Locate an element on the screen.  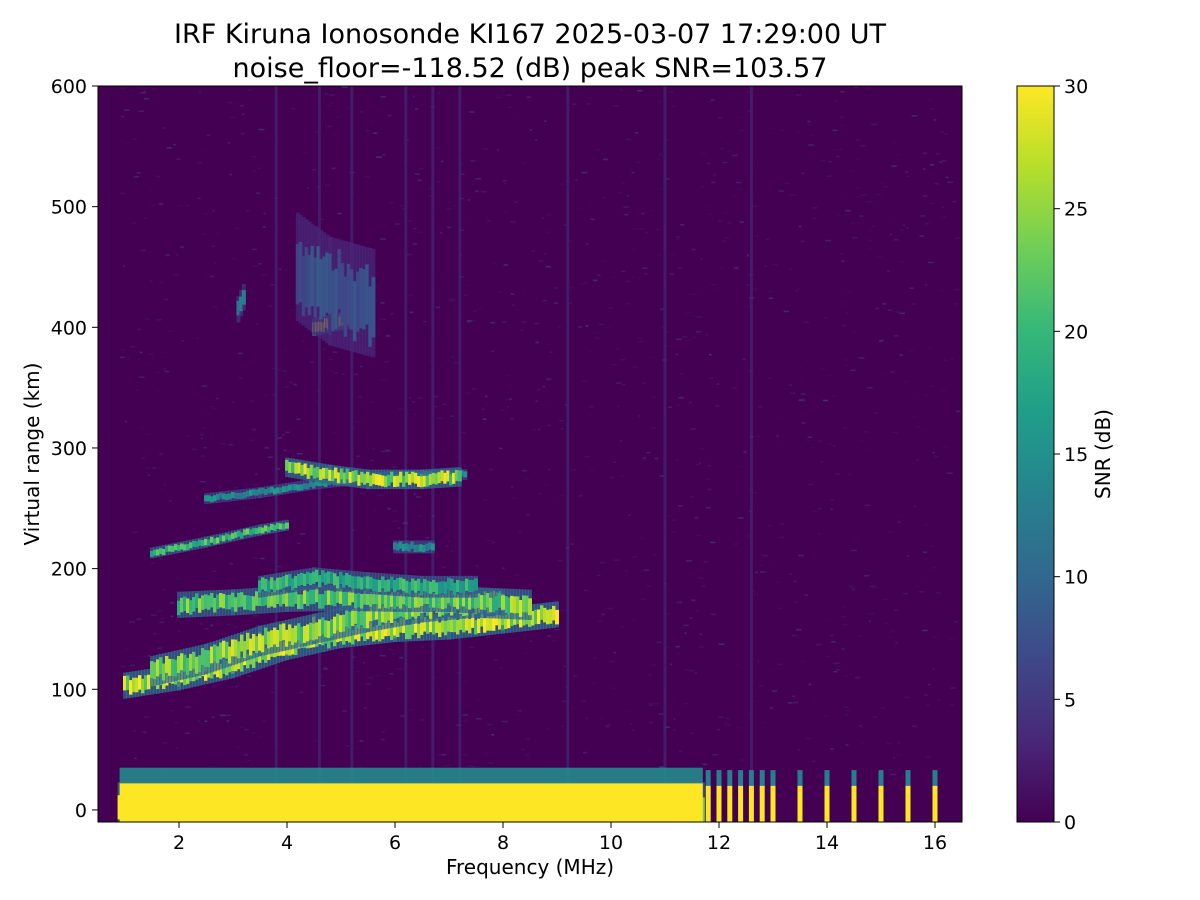
interference-line is located at coordinates (433, 454).